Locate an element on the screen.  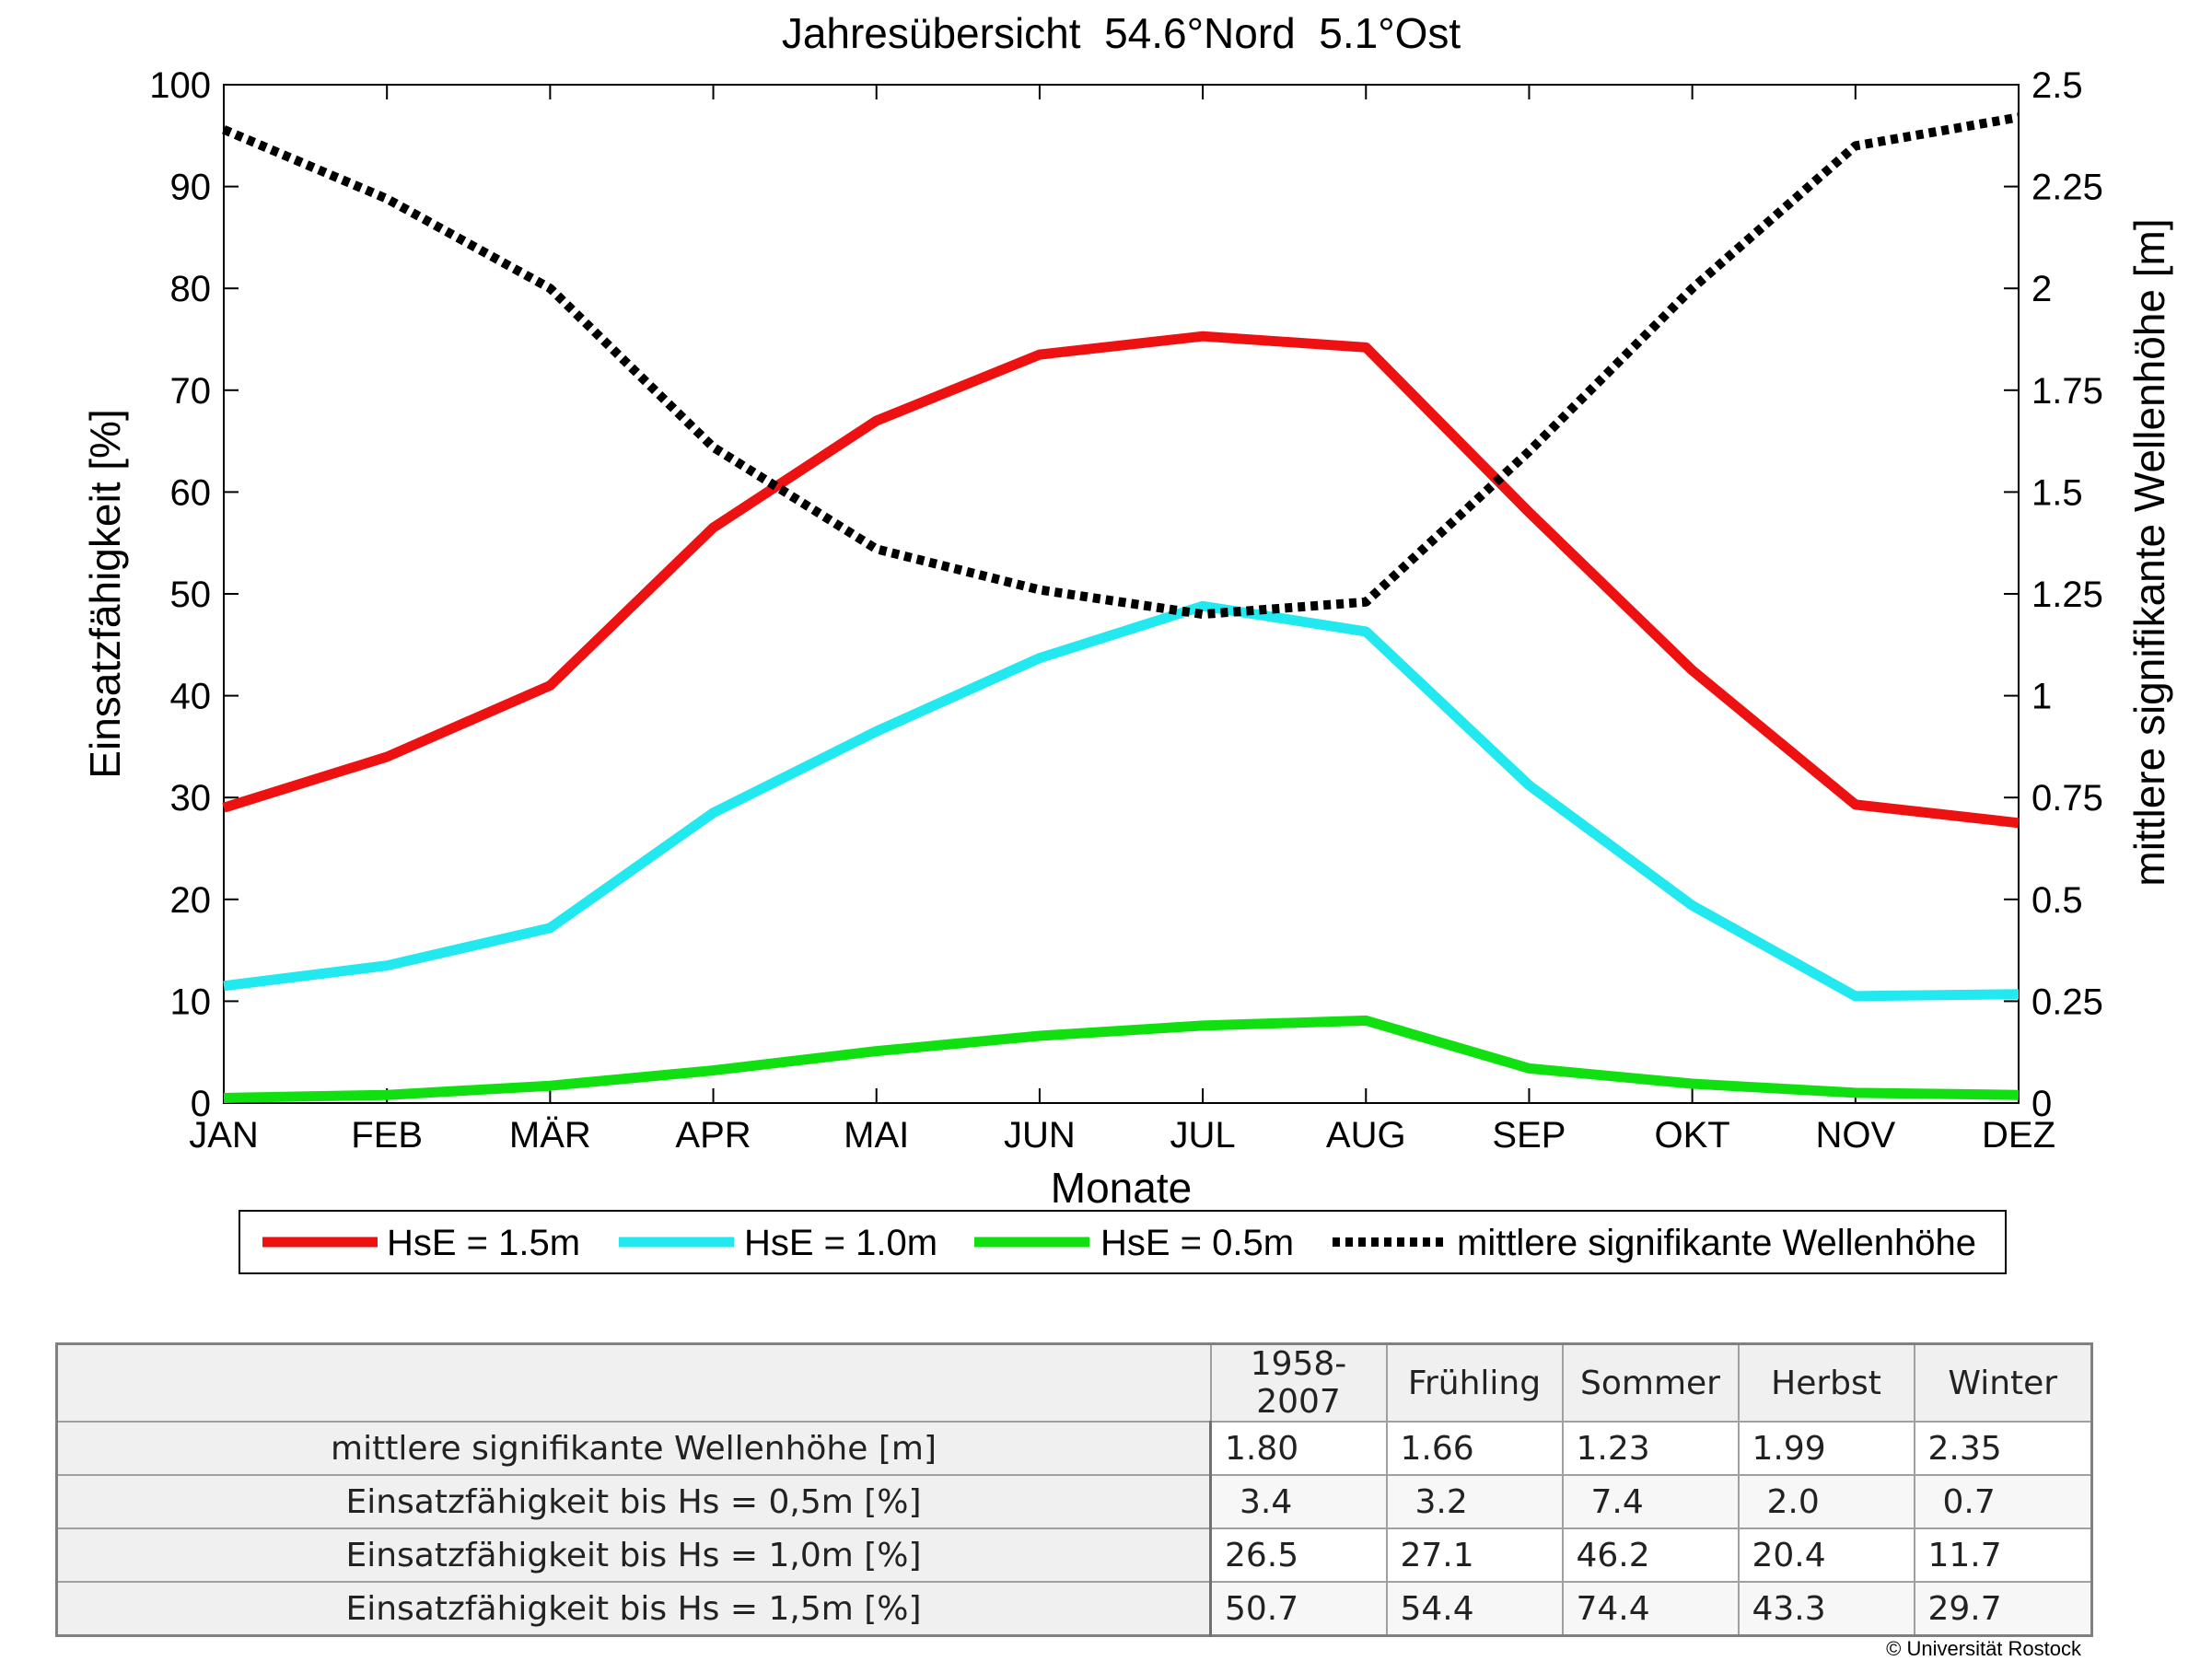
y-left-tick-label: 100 is located at coordinates (180, 86).